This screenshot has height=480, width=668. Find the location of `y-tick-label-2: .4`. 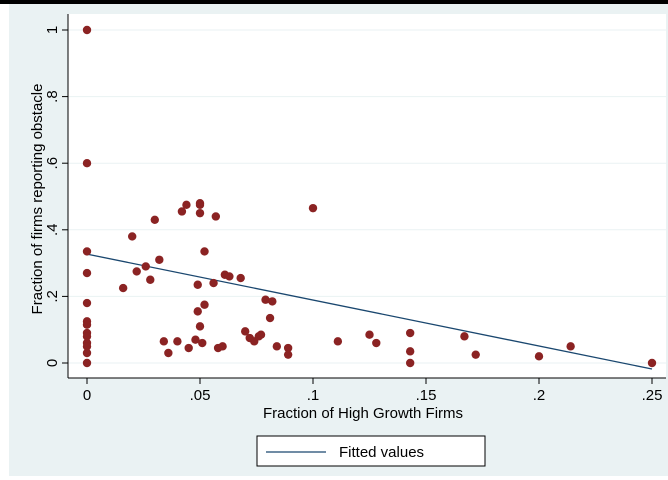

y-tick-label-2: .4 is located at coordinates (52, 230).